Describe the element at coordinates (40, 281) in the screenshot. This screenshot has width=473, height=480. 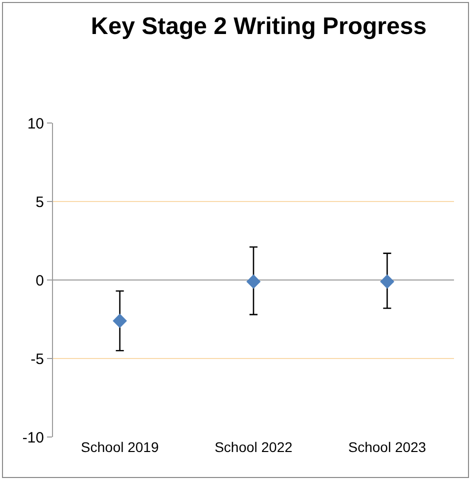
I see `y-tick-label: 0` at that location.